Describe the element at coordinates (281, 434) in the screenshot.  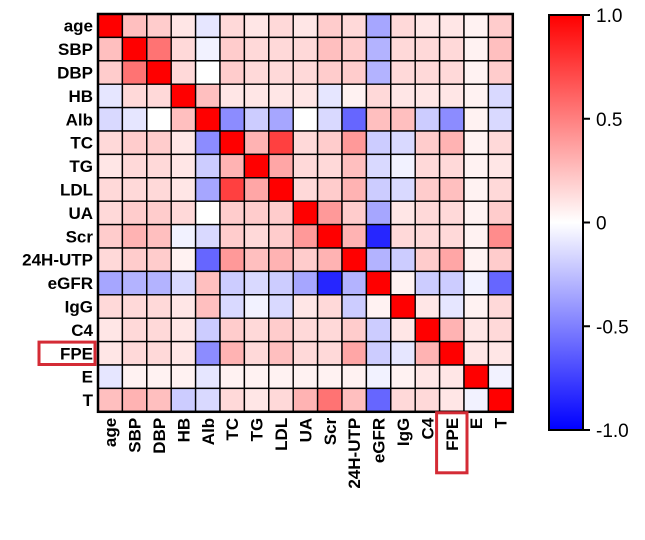
I see `column-label: LDL` at that location.